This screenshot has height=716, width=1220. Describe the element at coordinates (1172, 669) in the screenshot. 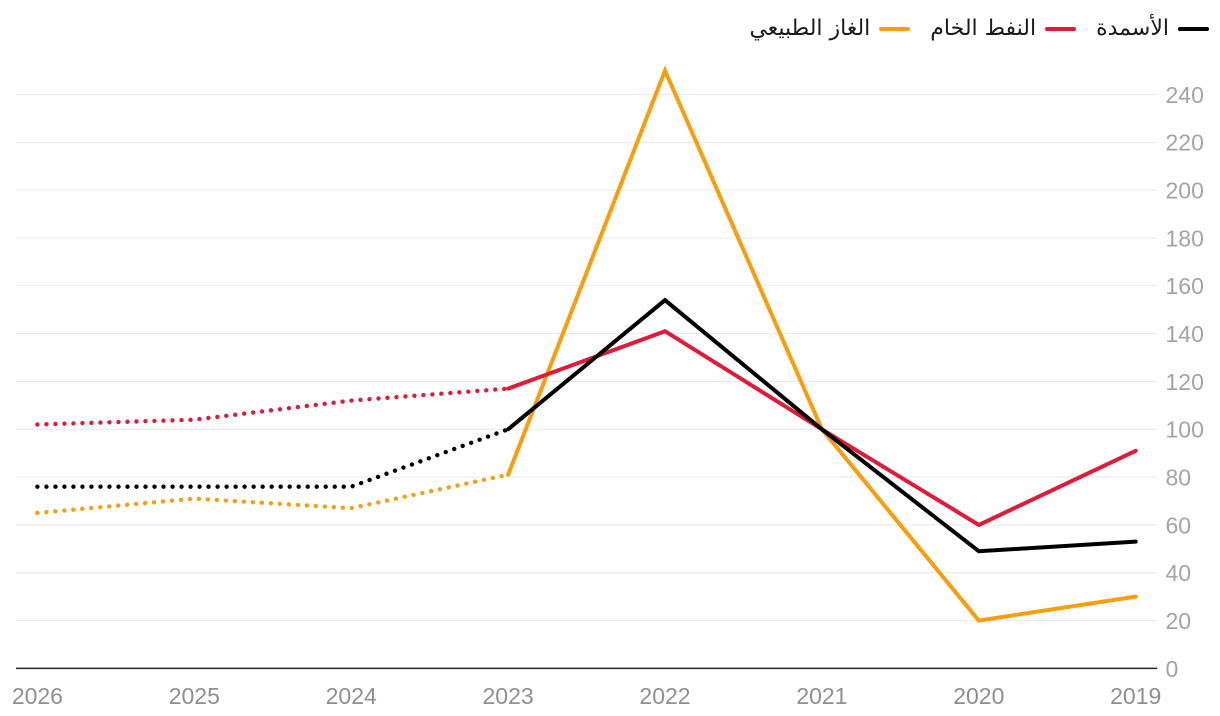

I see `y-tick-label-0: 0` at that location.